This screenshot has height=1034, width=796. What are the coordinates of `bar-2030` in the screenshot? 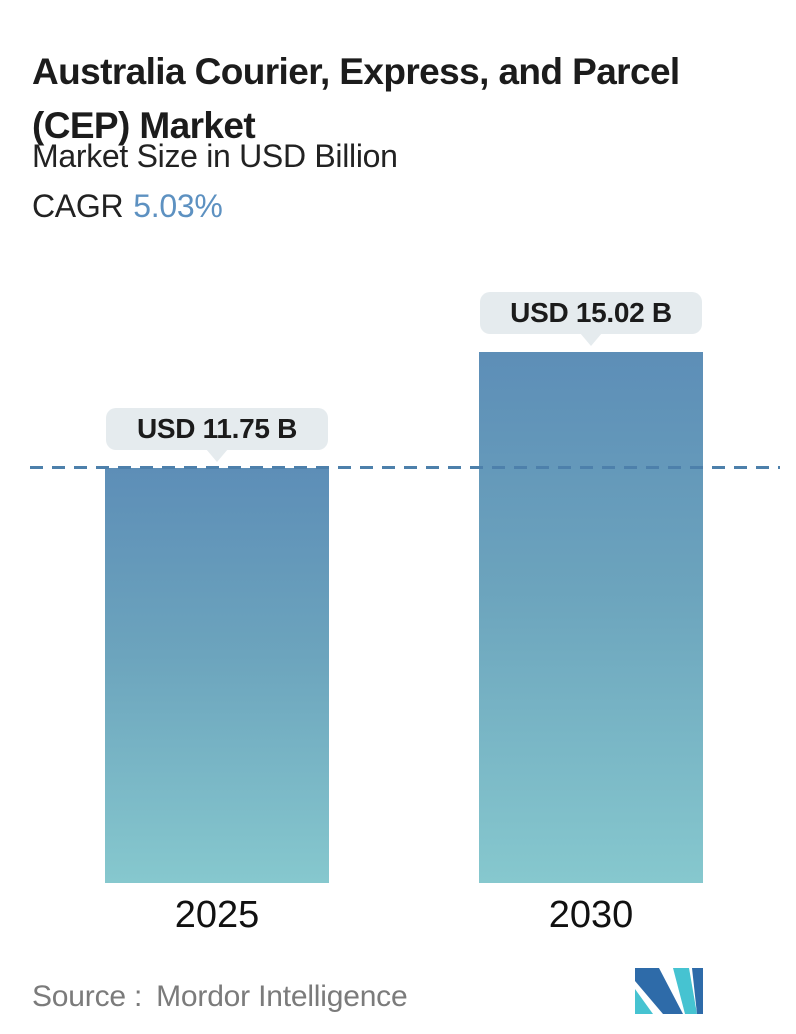 It's located at (591, 617).